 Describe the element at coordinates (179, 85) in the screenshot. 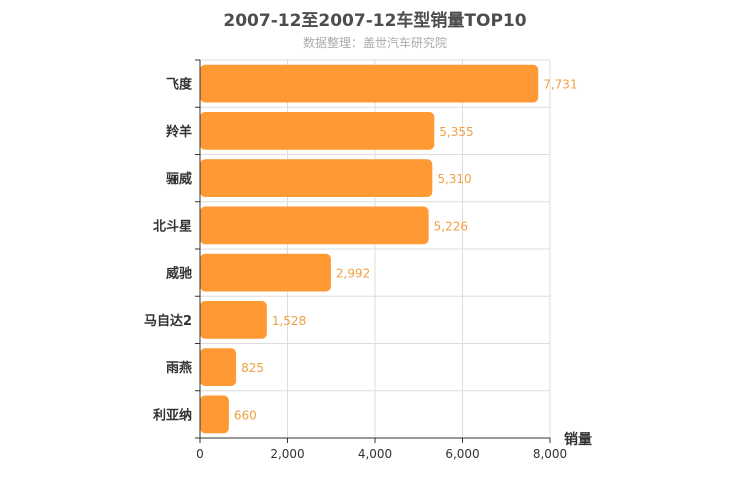

I see `category-label: 飞度` at that location.